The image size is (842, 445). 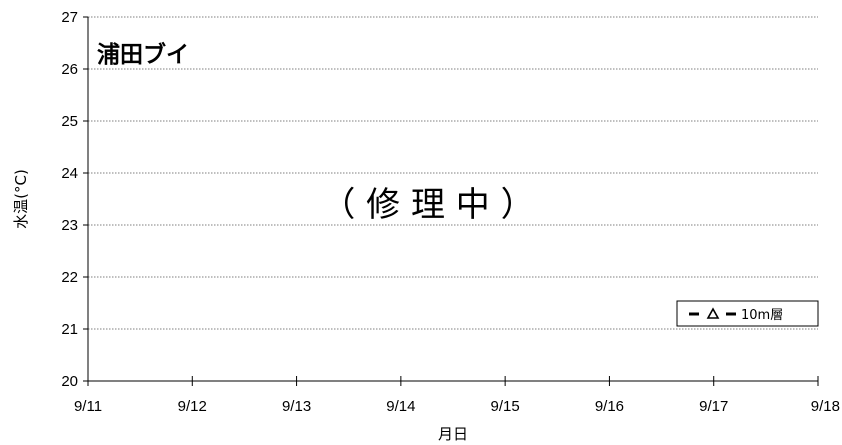 I want to click on x-tick-label: 9/13, so click(x=296, y=406).